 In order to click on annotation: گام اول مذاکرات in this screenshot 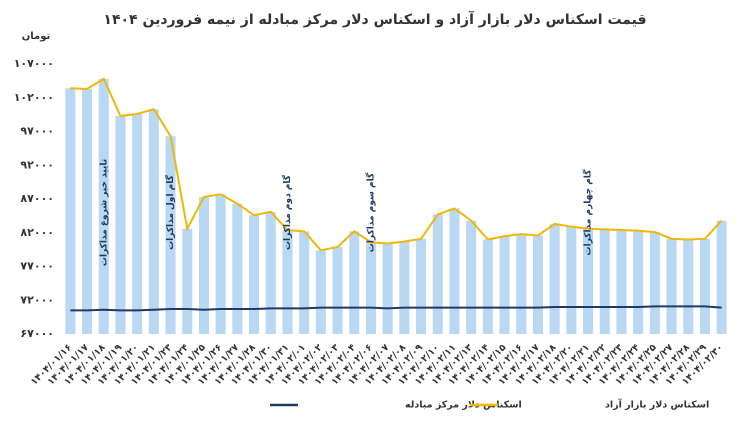, I will do `click(170, 212)`.